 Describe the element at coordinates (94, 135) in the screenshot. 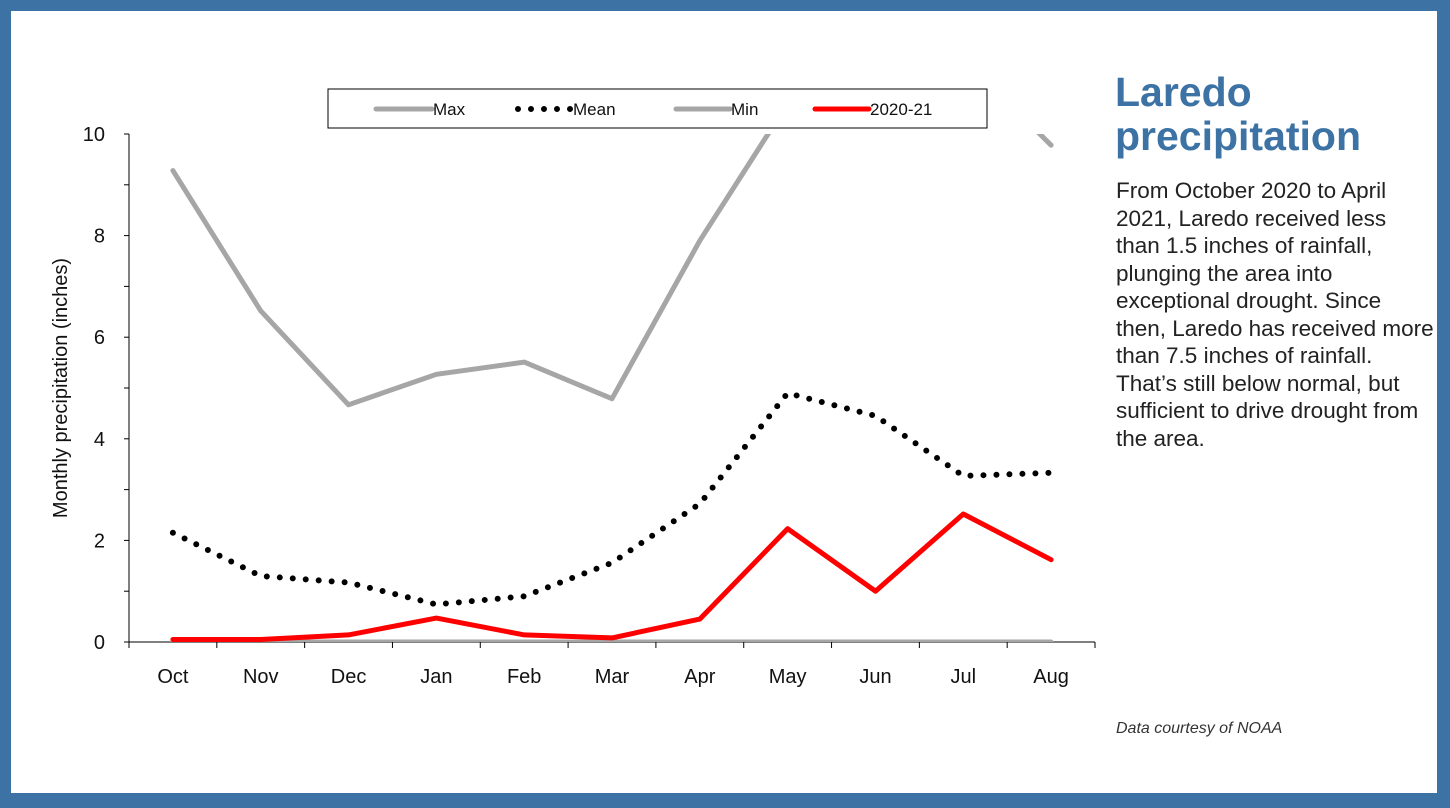

I see `y-tick-label: 10` at that location.